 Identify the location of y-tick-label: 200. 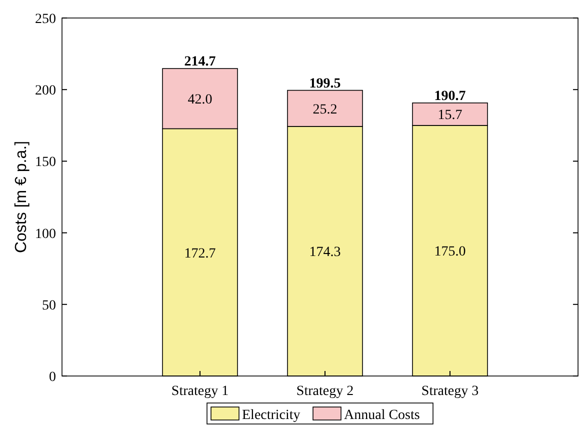
(45, 91).